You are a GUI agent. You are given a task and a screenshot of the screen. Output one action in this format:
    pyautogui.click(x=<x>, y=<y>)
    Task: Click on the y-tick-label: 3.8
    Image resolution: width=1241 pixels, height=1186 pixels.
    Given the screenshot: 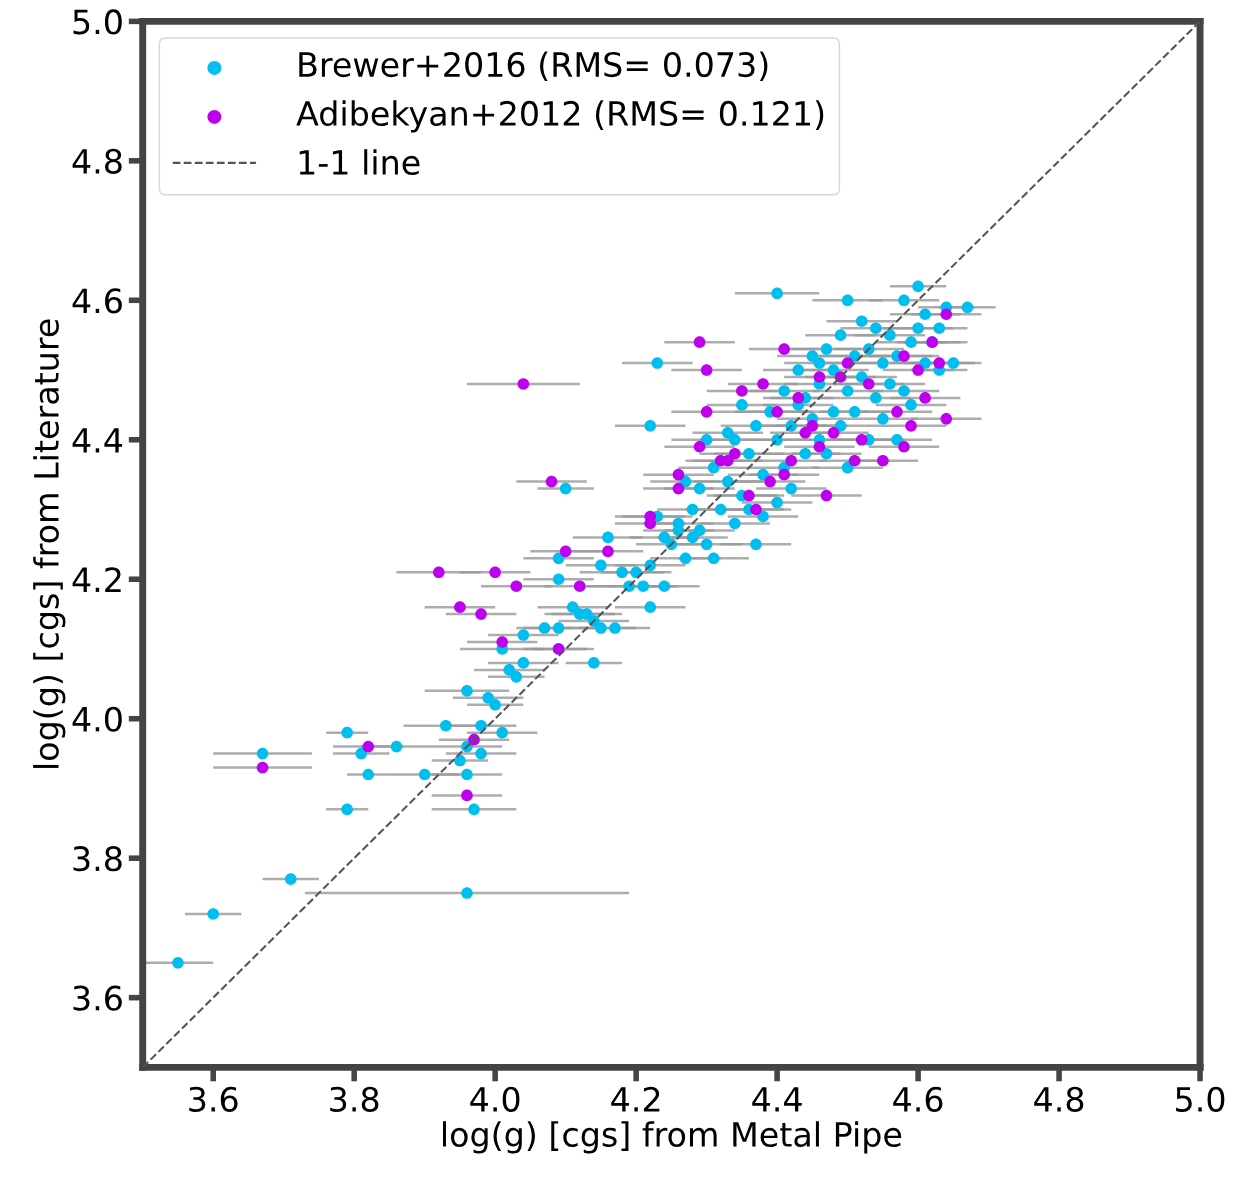 What is the action you would take?
    pyautogui.click(x=97, y=859)
    